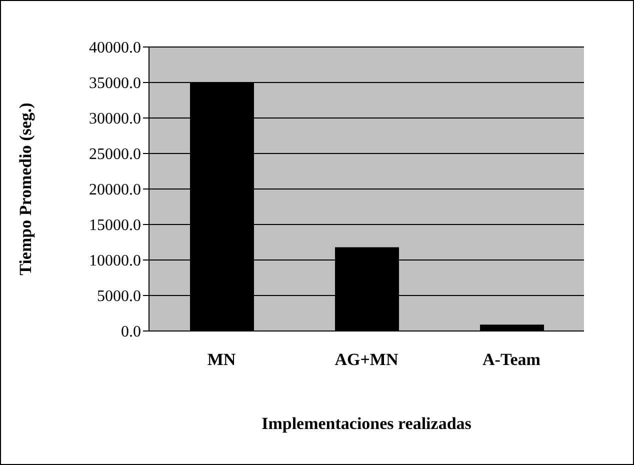 The height and width of the screenshot is (465, 634). I want to click on y-tick-label: 25000.0, so click(115, 155).